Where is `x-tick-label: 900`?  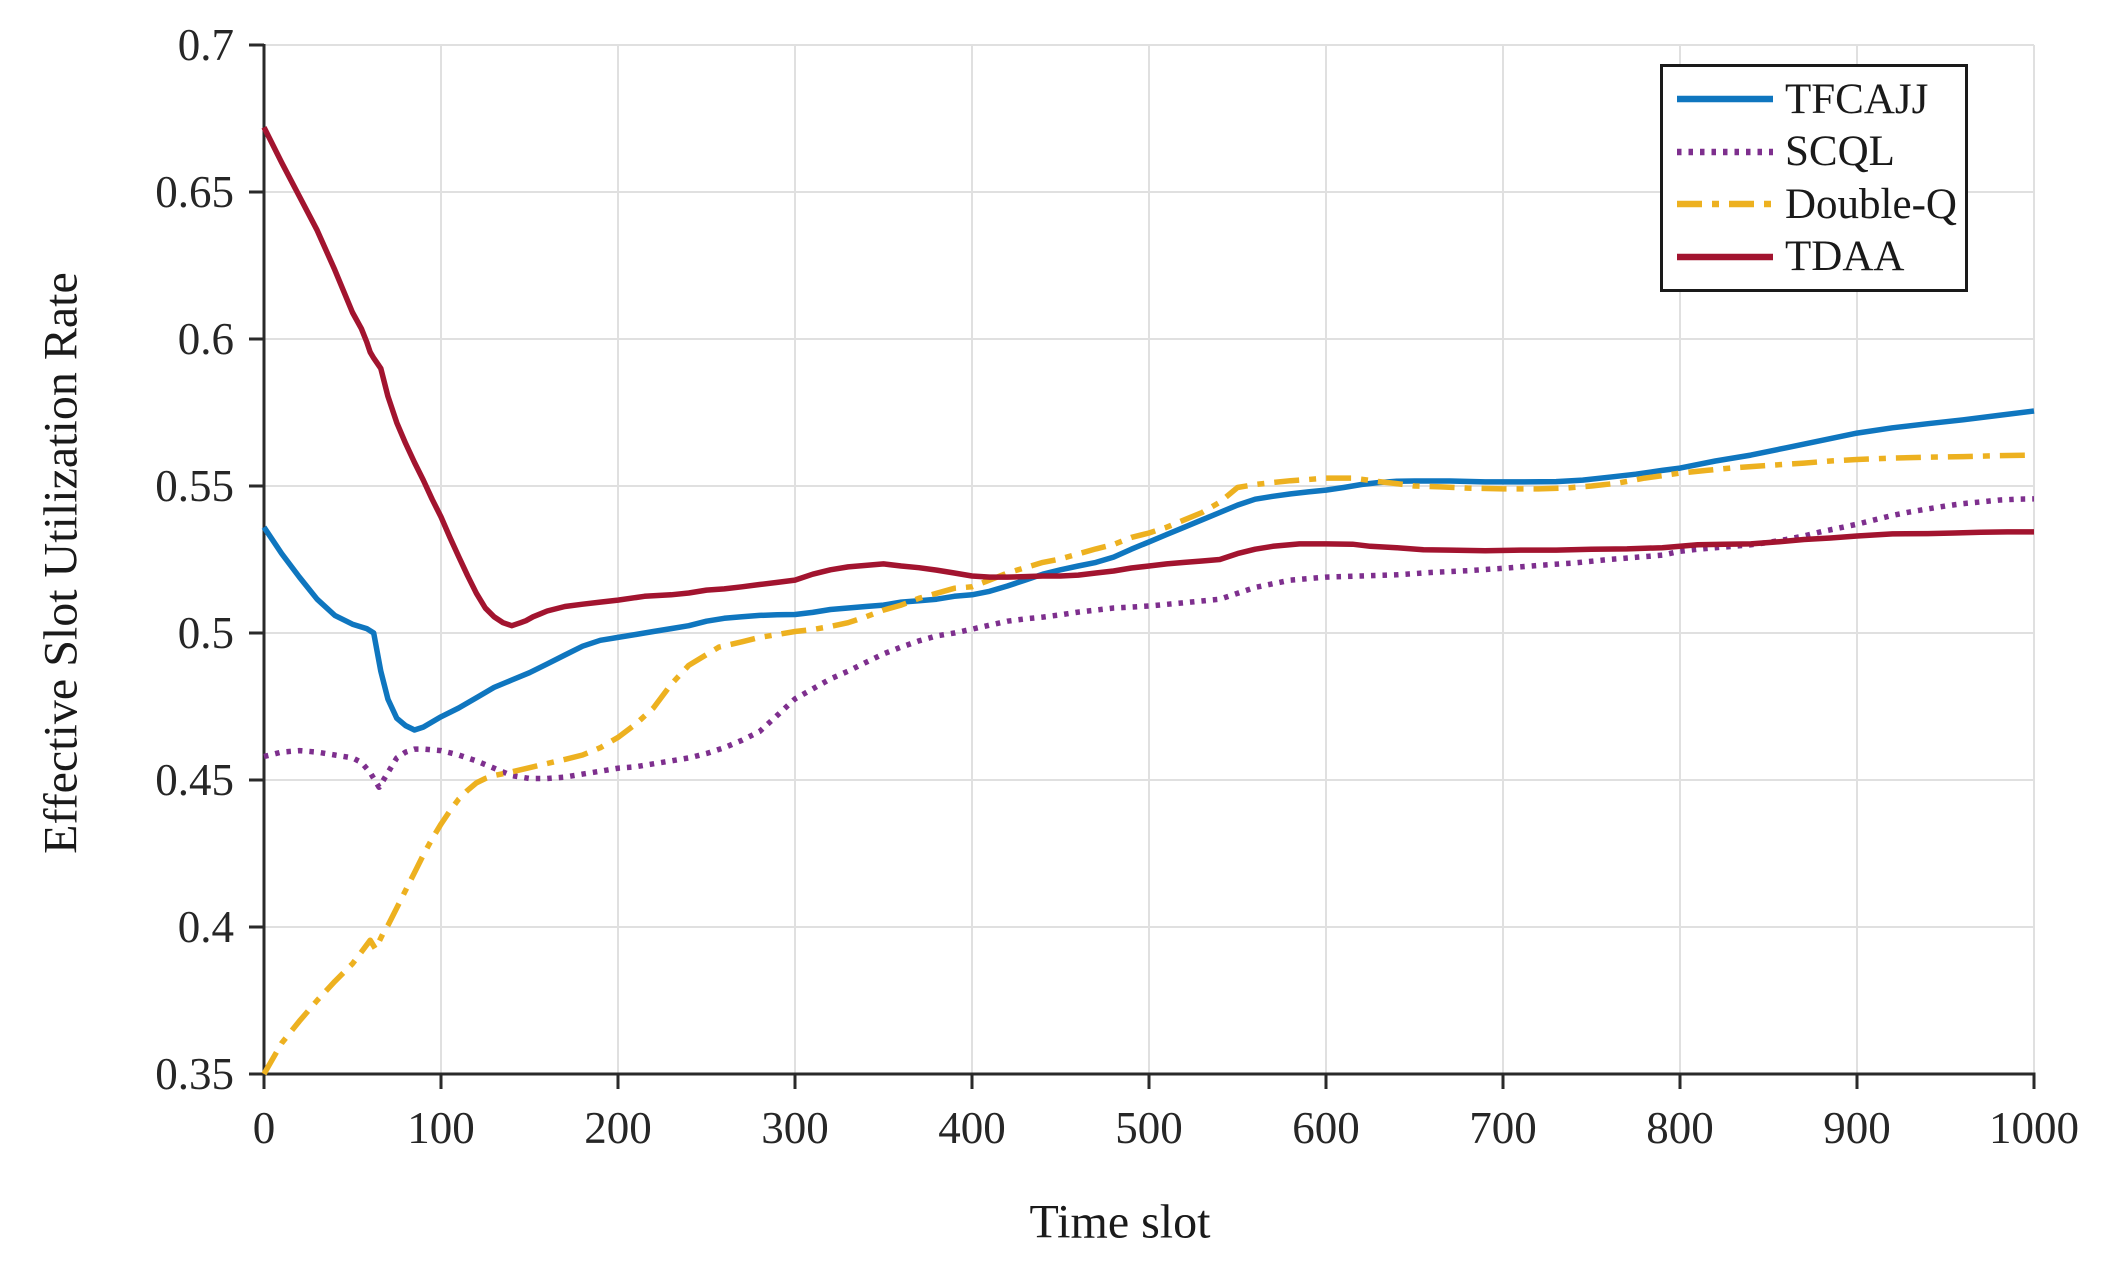 x-tick-label: 900 is located at coordinates (1857, 1128).